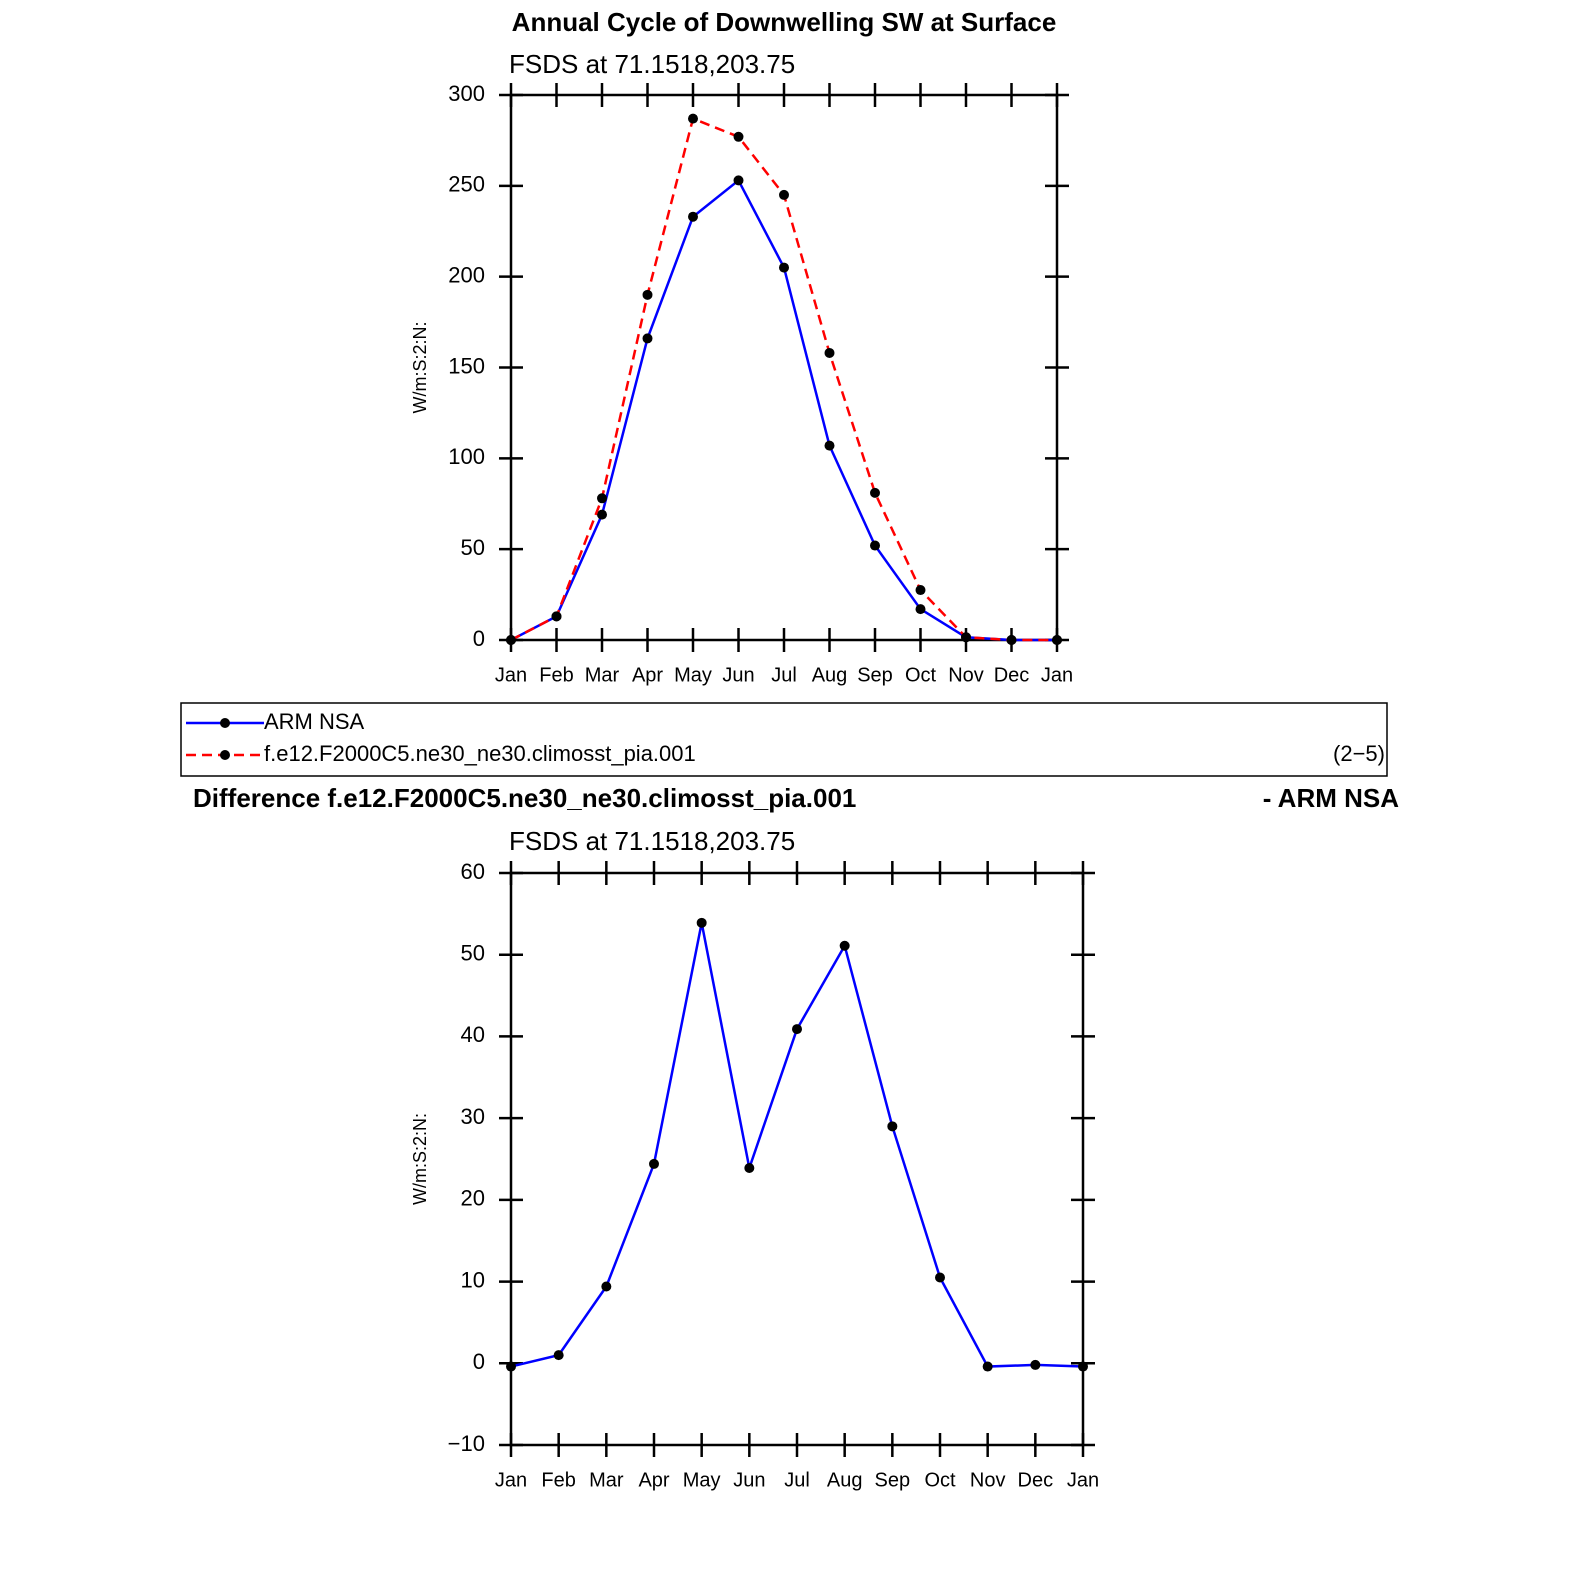 This screenshot has height=1575, width=1575. I want to click on y-tick-label: 100, so click(466, 456).